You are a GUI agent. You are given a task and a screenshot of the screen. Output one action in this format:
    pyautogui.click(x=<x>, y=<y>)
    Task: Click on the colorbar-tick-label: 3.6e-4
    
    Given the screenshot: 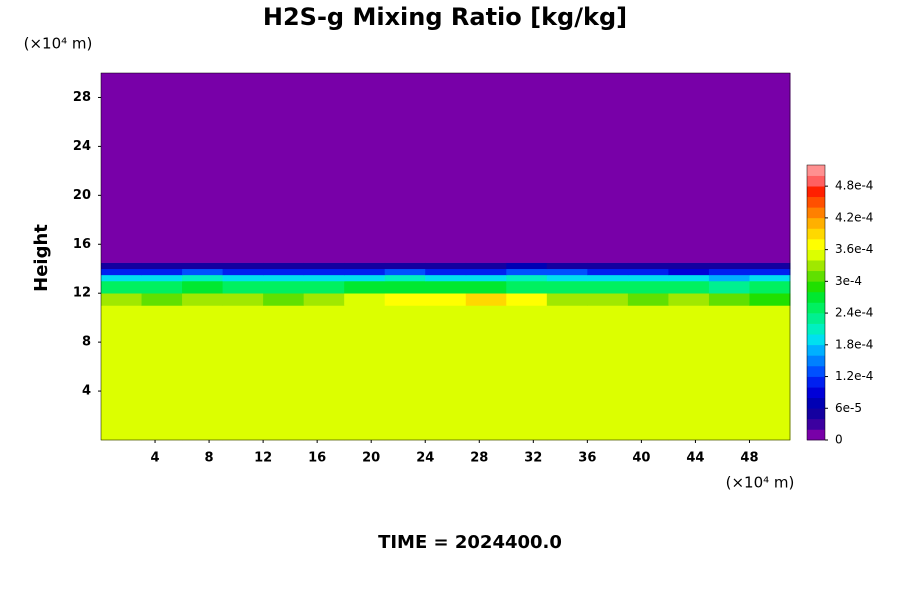 What is the action you would take?
    pyautogui.click(x=854, y=249)
    